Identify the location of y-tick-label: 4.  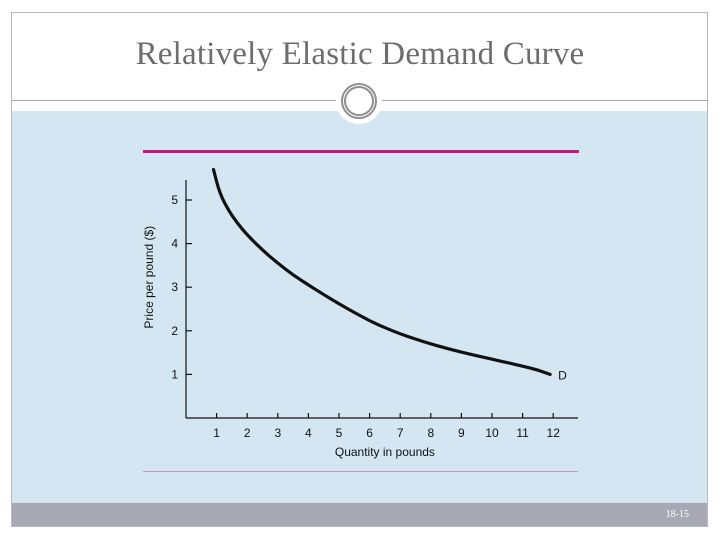
(174, 244).